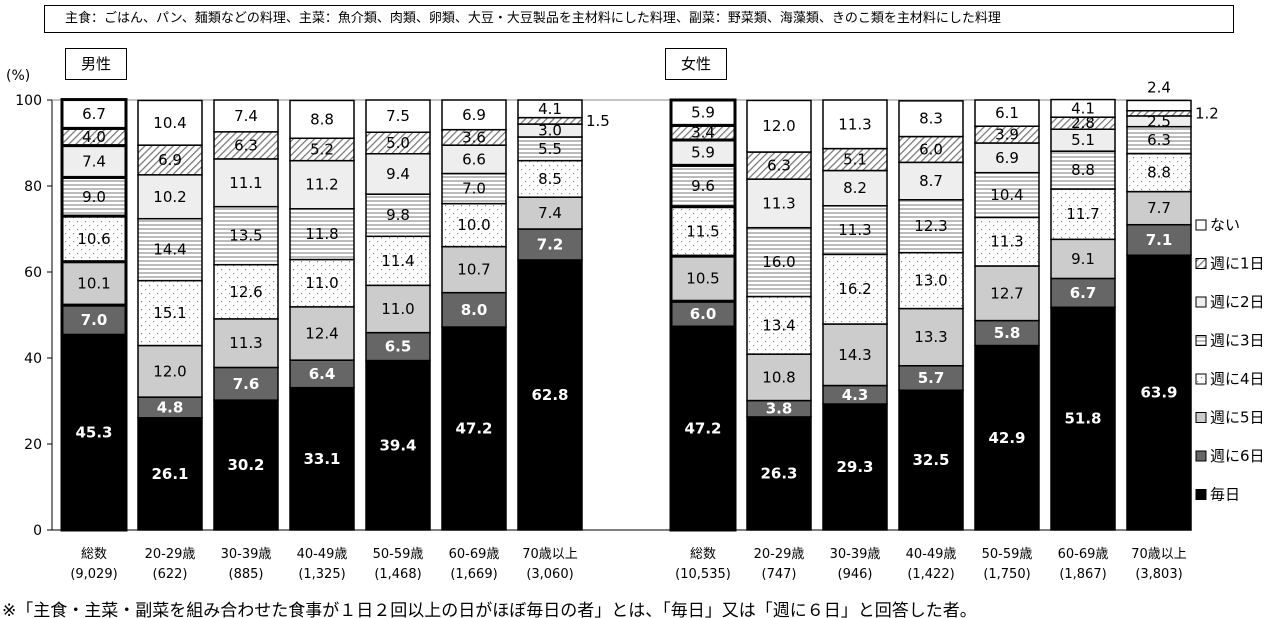 The width and height of the screenshot is (1280, 618). What do you see at coordinates (930, 226) in the screenshot?
I see `data-label: 12.3` at bounding box center [930, 226].